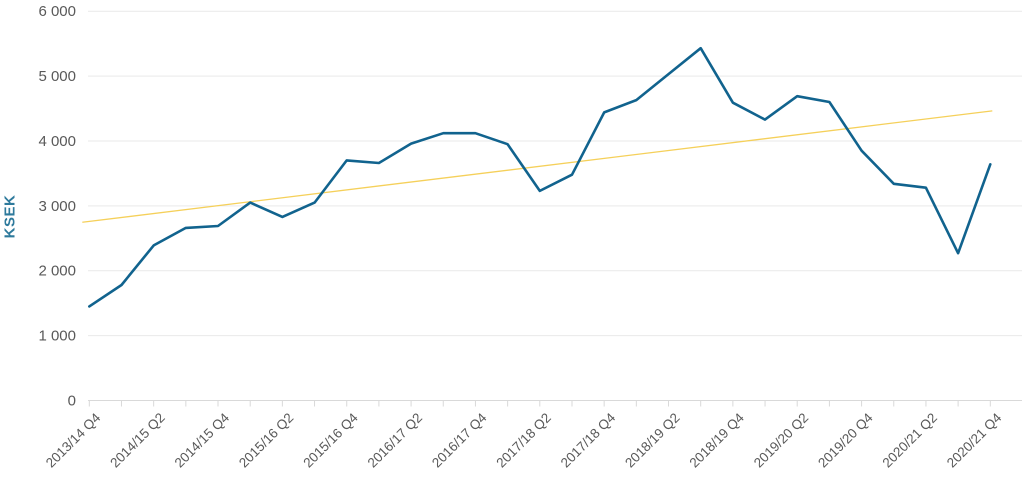 This screenshot has width=1024, height=500. Describe the element at coordinates (57, 336) in the screenshot. I see `y-tick-label: 1 000` at that location.